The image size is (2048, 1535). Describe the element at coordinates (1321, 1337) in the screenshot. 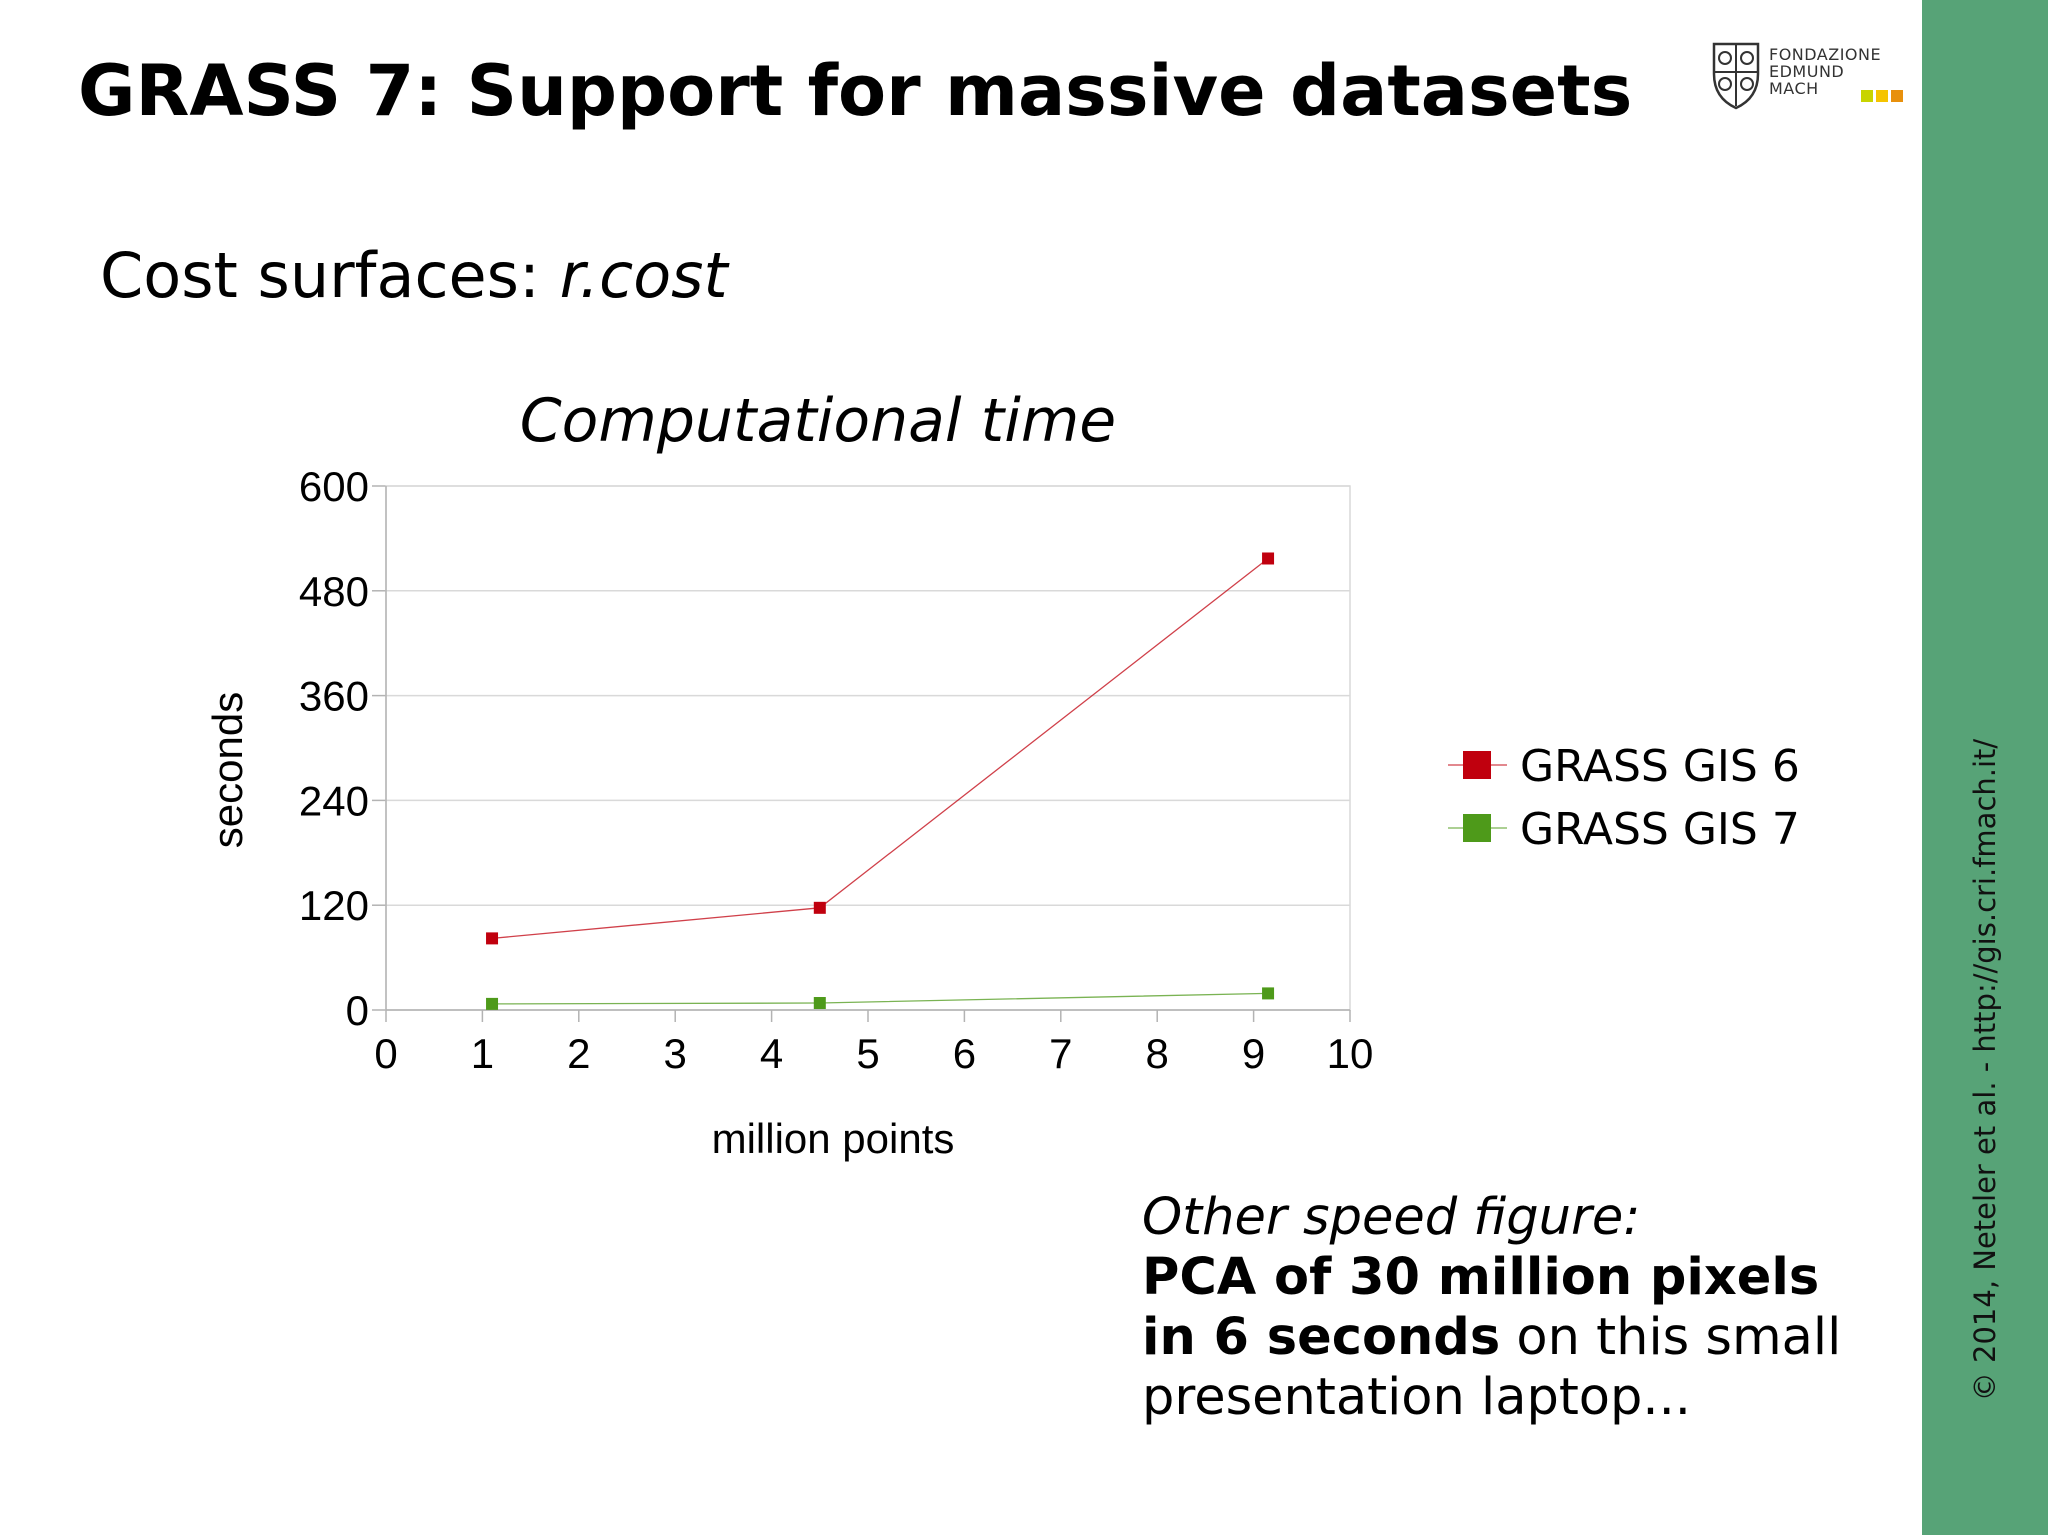

I see `note-bold-line2: in 6 seconds` at that location.